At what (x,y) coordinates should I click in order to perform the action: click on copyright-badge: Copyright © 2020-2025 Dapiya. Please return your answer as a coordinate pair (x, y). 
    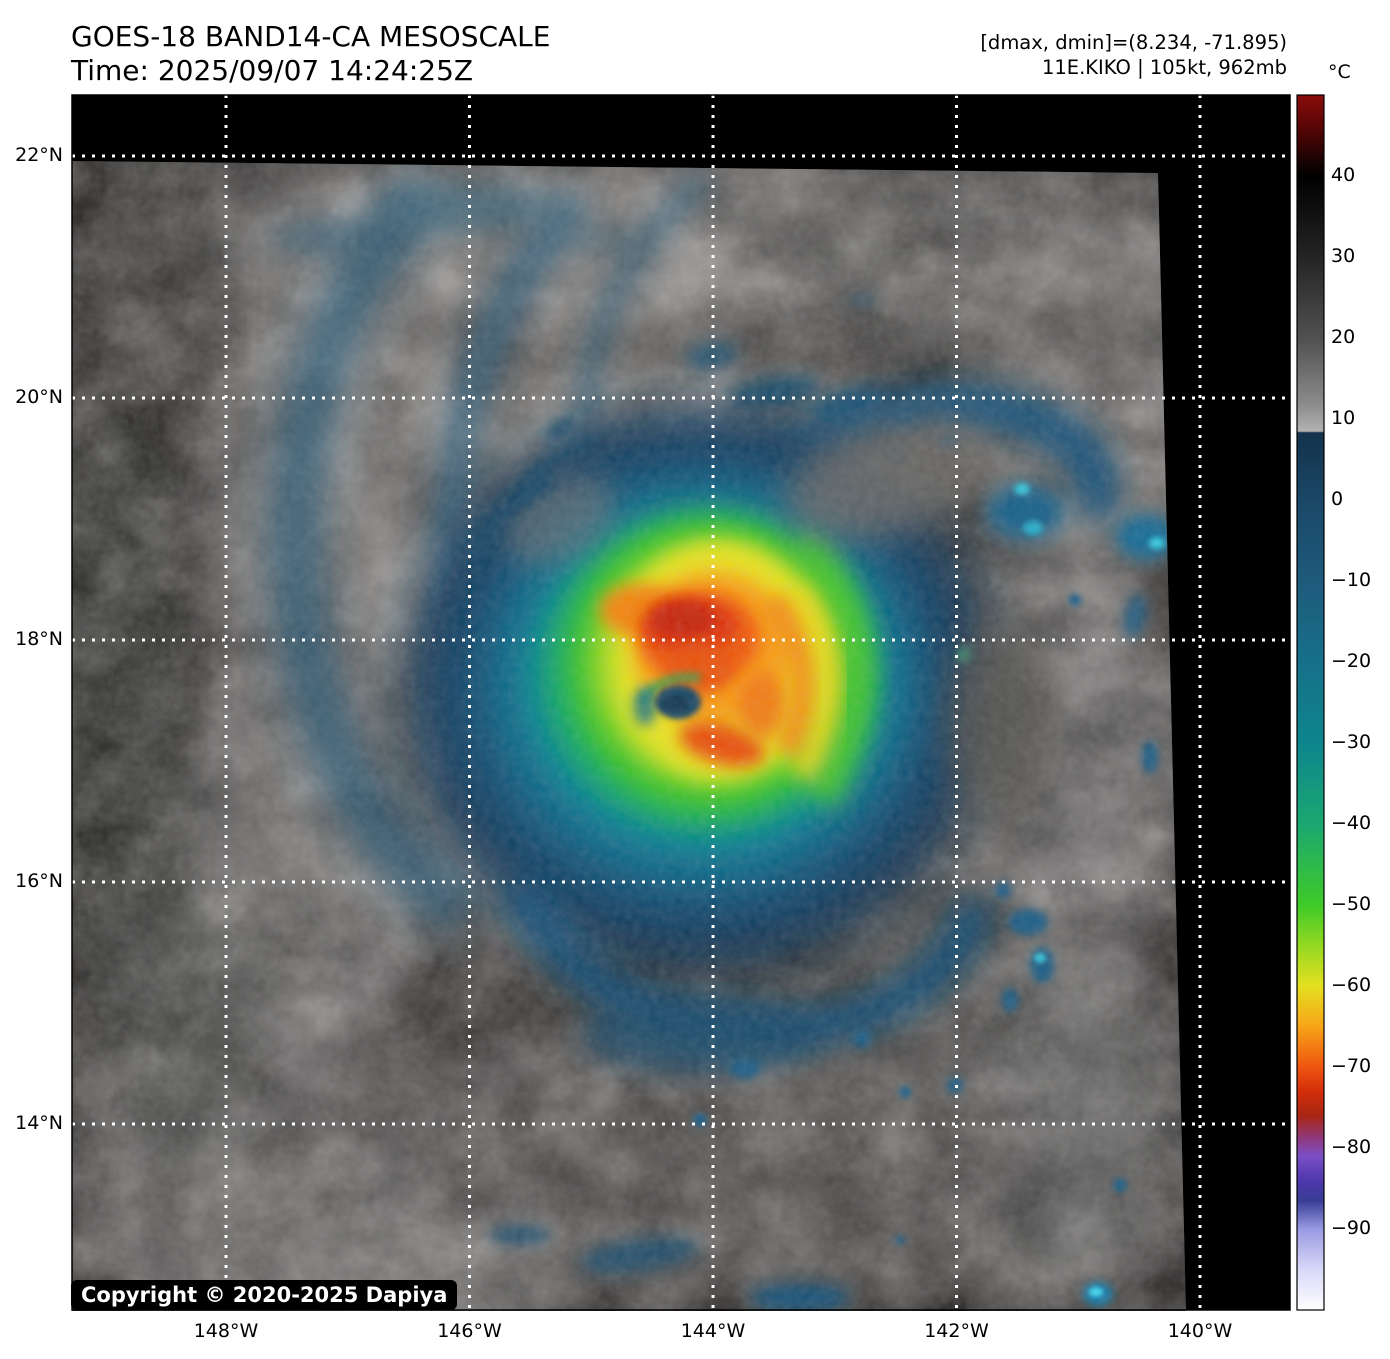
    Looking at the image, I should click on (264, 1295).